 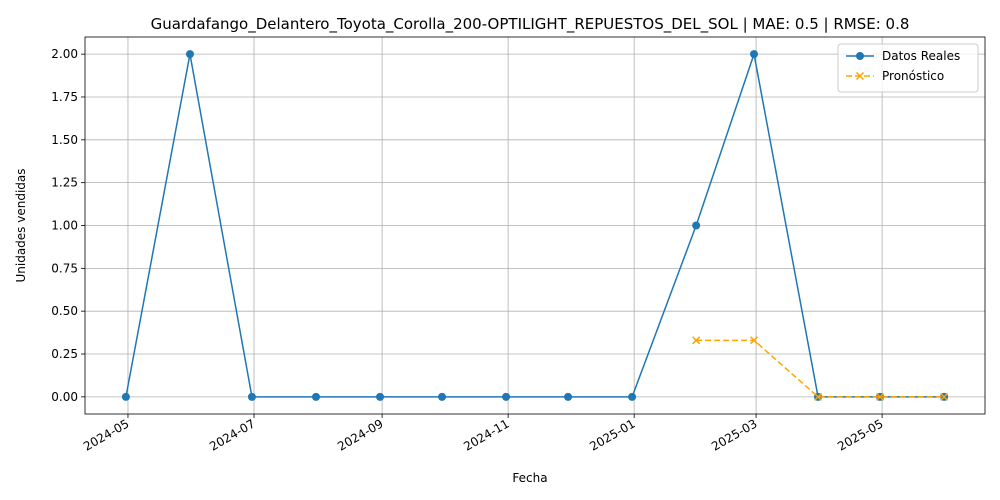 I want to click on legend-label-forecast: Pronóstico, so click(x=913, y=76).